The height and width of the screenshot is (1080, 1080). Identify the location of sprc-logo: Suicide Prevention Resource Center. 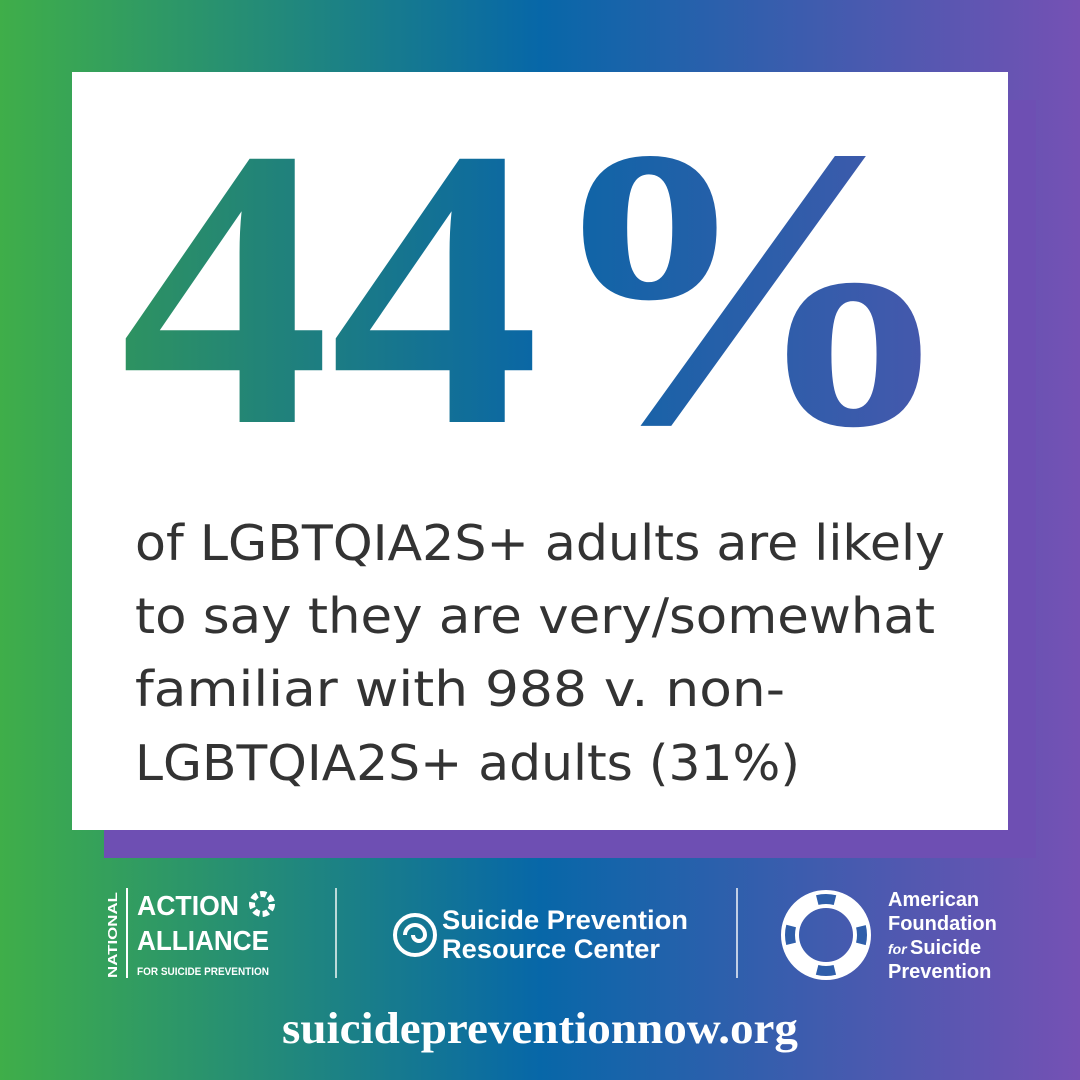
(540, 934).